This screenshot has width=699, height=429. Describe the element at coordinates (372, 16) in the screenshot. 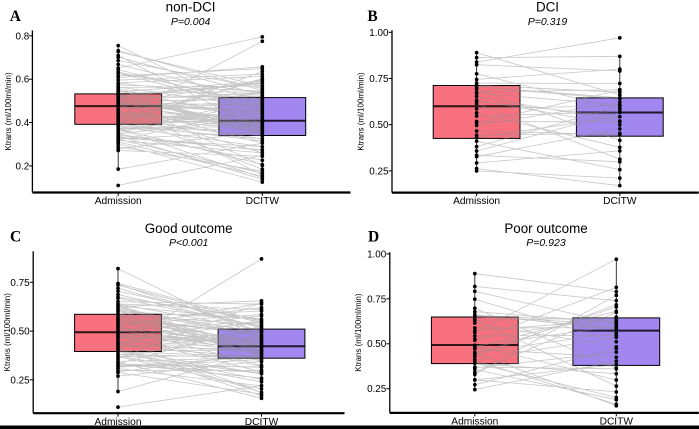

I see `svg-text: B` at that location.